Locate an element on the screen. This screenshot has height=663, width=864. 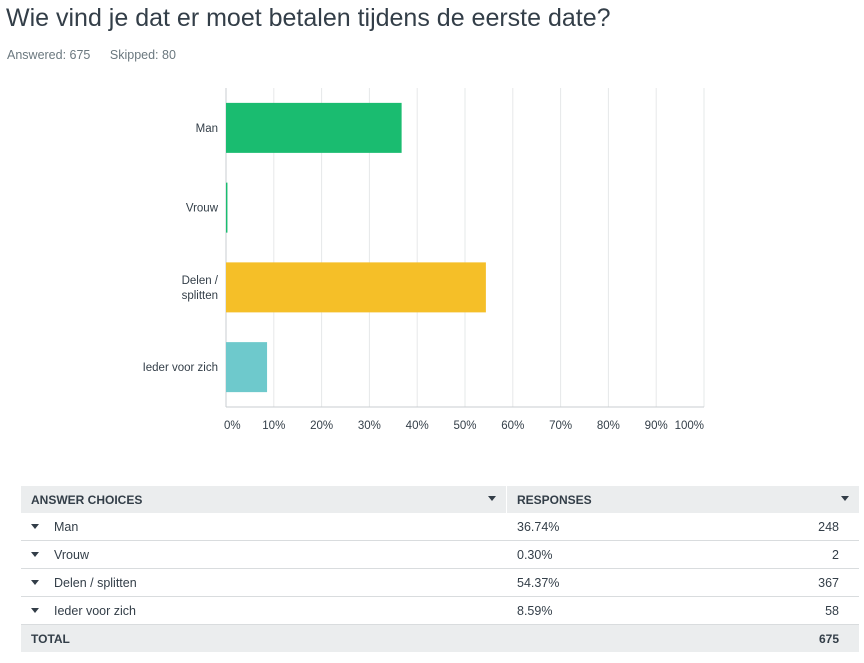
choice-label: Delen / splitten is located at coordinates (95, 582).